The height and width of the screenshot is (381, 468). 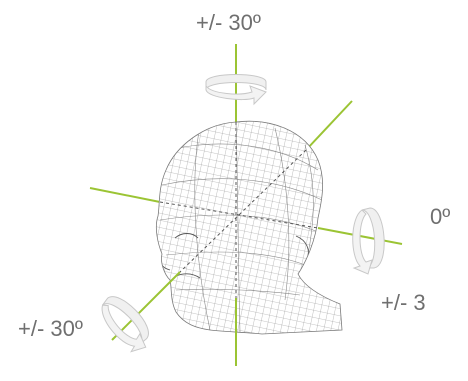 I want to click on pitch-angle-label: 0º, so click(x=440, y=216).